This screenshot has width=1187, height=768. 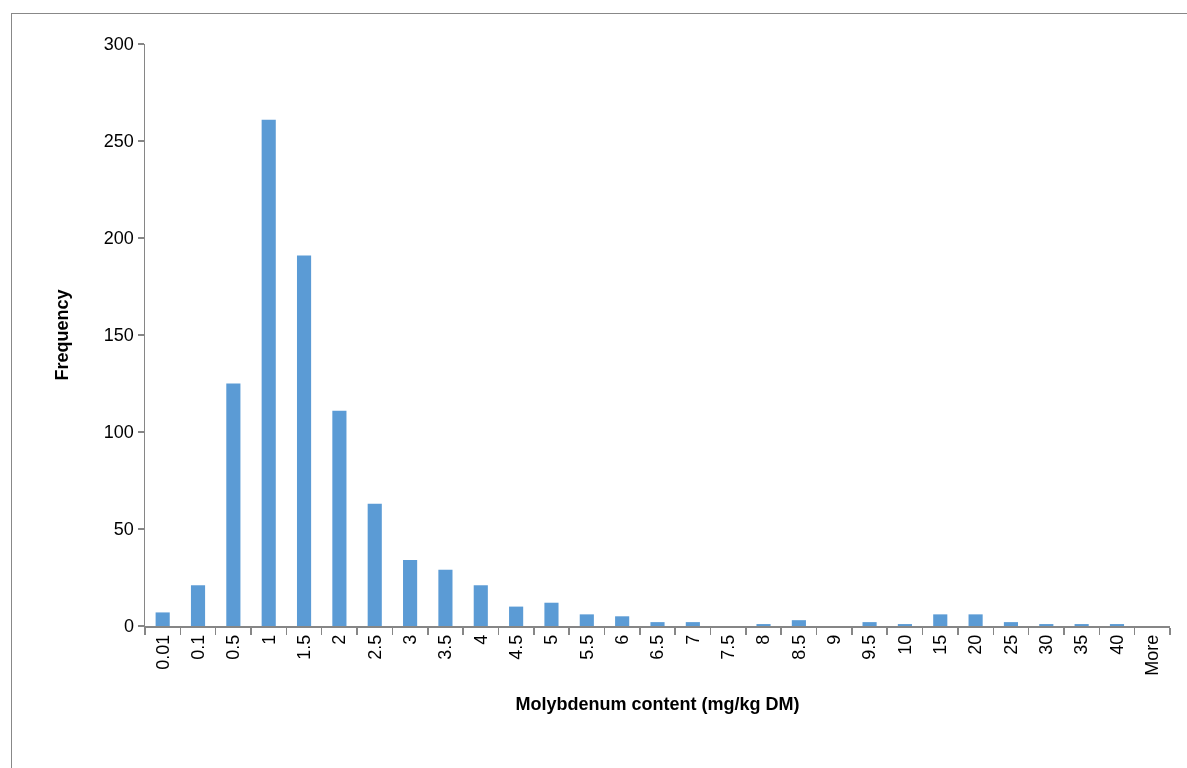 What do you see at coordinates (118, 335) in the screenshot?
I see `y-tick-label: 150` at bounding box center [118, 335].